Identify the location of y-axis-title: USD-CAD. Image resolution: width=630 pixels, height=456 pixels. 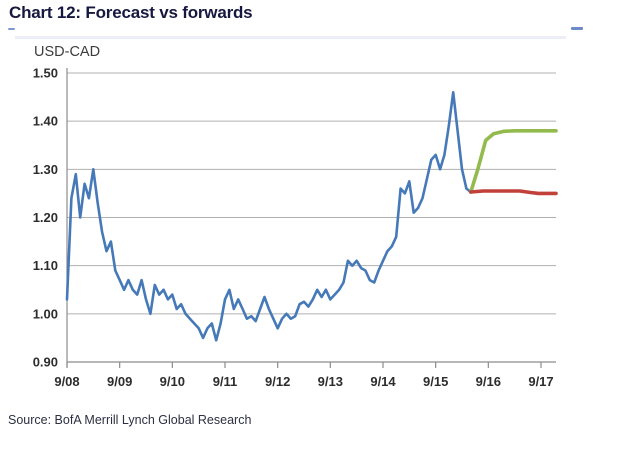
(67, 52).